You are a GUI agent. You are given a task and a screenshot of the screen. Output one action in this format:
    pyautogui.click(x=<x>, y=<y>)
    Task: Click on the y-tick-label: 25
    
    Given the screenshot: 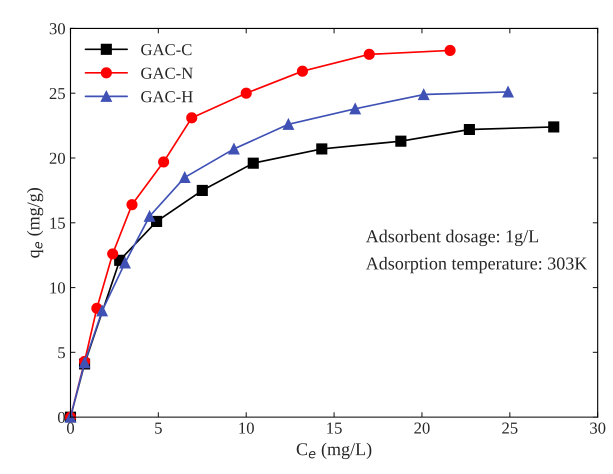 What is the action you would take?
    pyautogui.click(x=57, y=94)
    